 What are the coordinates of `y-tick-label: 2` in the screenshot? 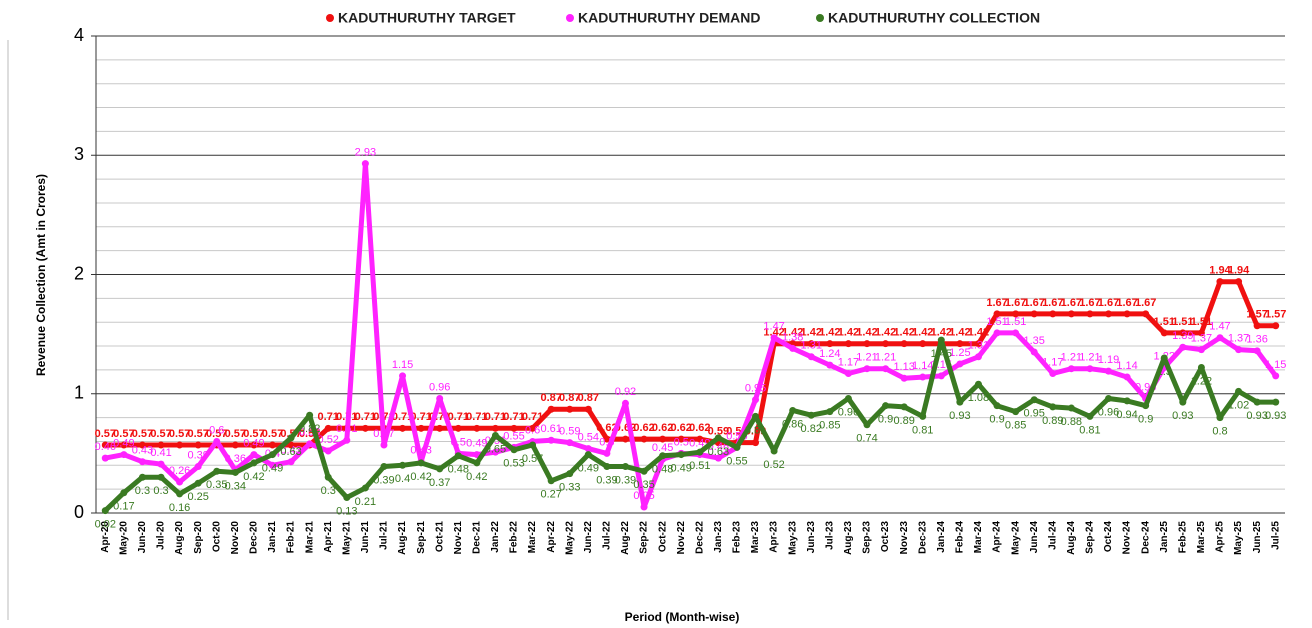 It's located at (79, 273).